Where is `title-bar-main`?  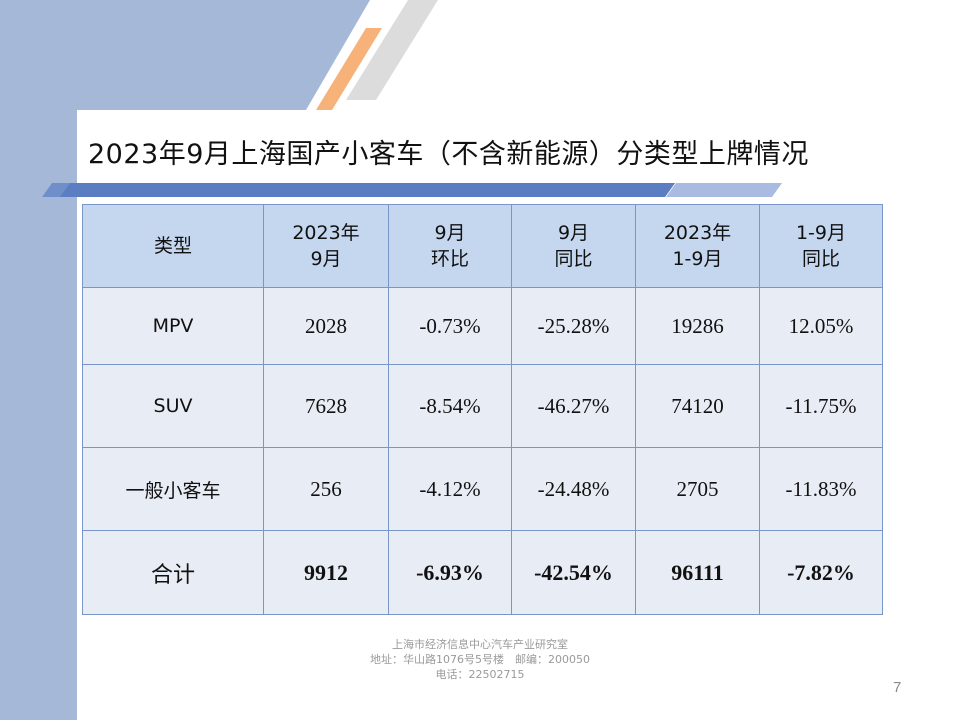
title-bar-main is located at coordinates (367, 190).